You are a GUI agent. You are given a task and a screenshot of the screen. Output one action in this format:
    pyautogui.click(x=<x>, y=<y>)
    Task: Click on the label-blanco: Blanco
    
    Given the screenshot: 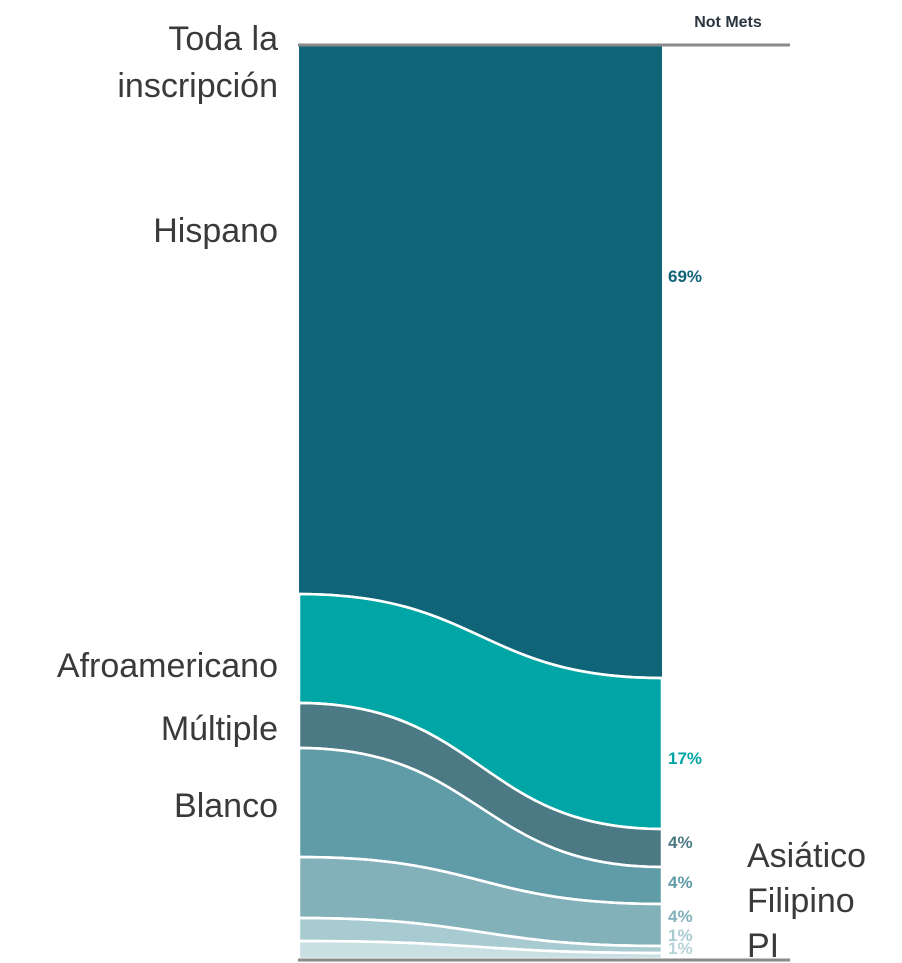 What is the action you would take?
    pyautogui.click(x=226, y=806)
    